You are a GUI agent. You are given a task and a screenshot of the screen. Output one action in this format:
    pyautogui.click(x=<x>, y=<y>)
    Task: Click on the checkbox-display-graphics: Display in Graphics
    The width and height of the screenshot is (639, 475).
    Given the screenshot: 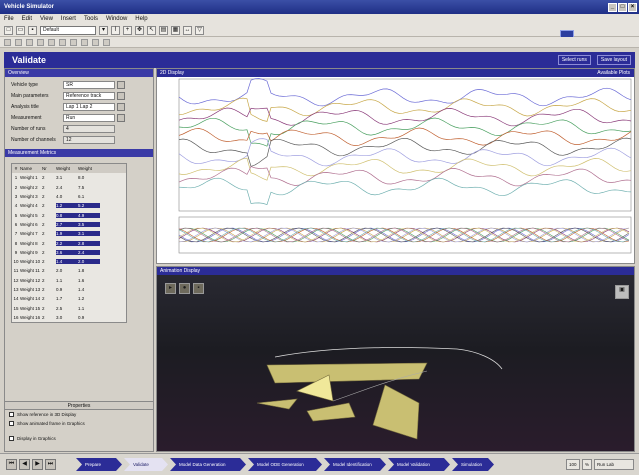 What is the action you would take?
    pyautogui.click(x=79, y=438)
    